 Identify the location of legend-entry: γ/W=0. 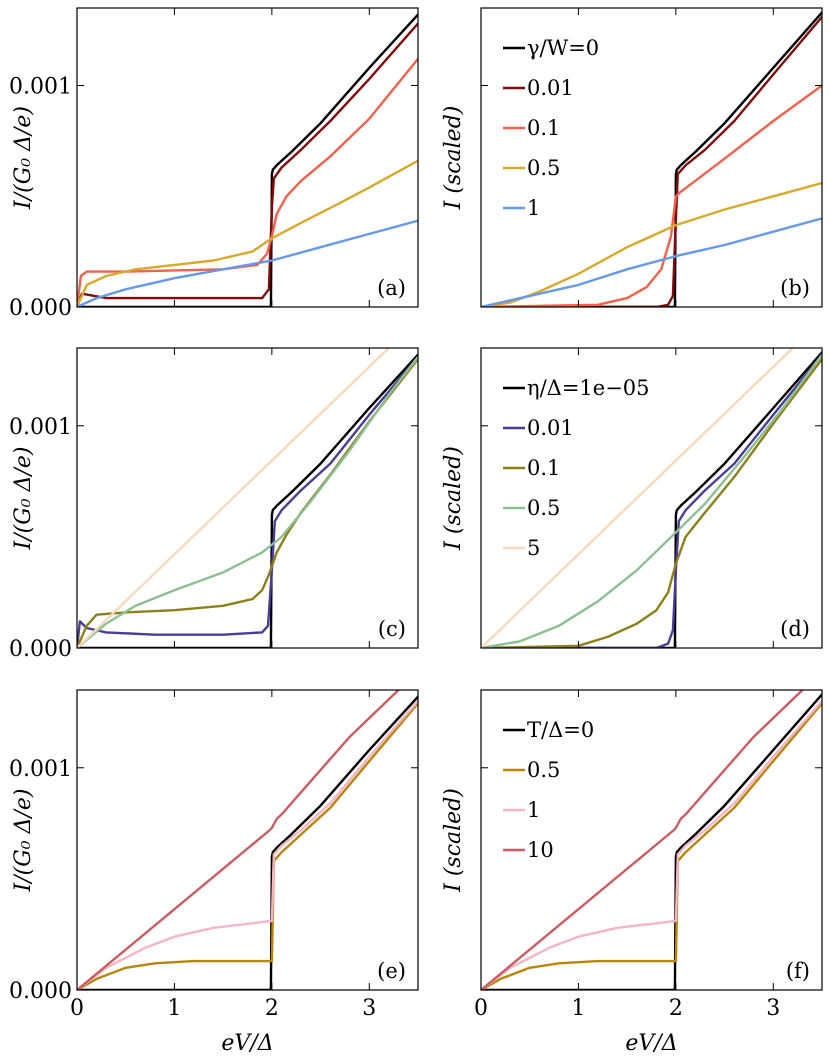
(563, 48).